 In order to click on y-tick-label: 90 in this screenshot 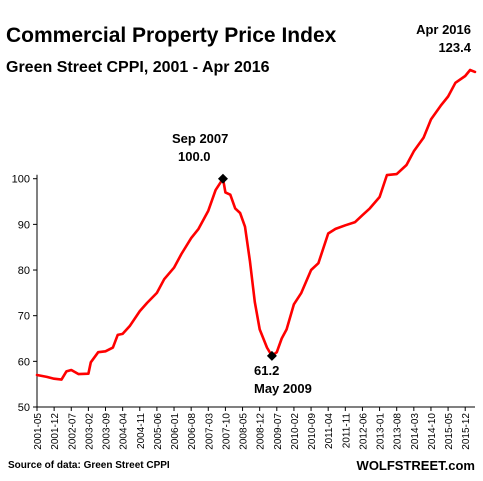, I will do `click(24, 225)`.